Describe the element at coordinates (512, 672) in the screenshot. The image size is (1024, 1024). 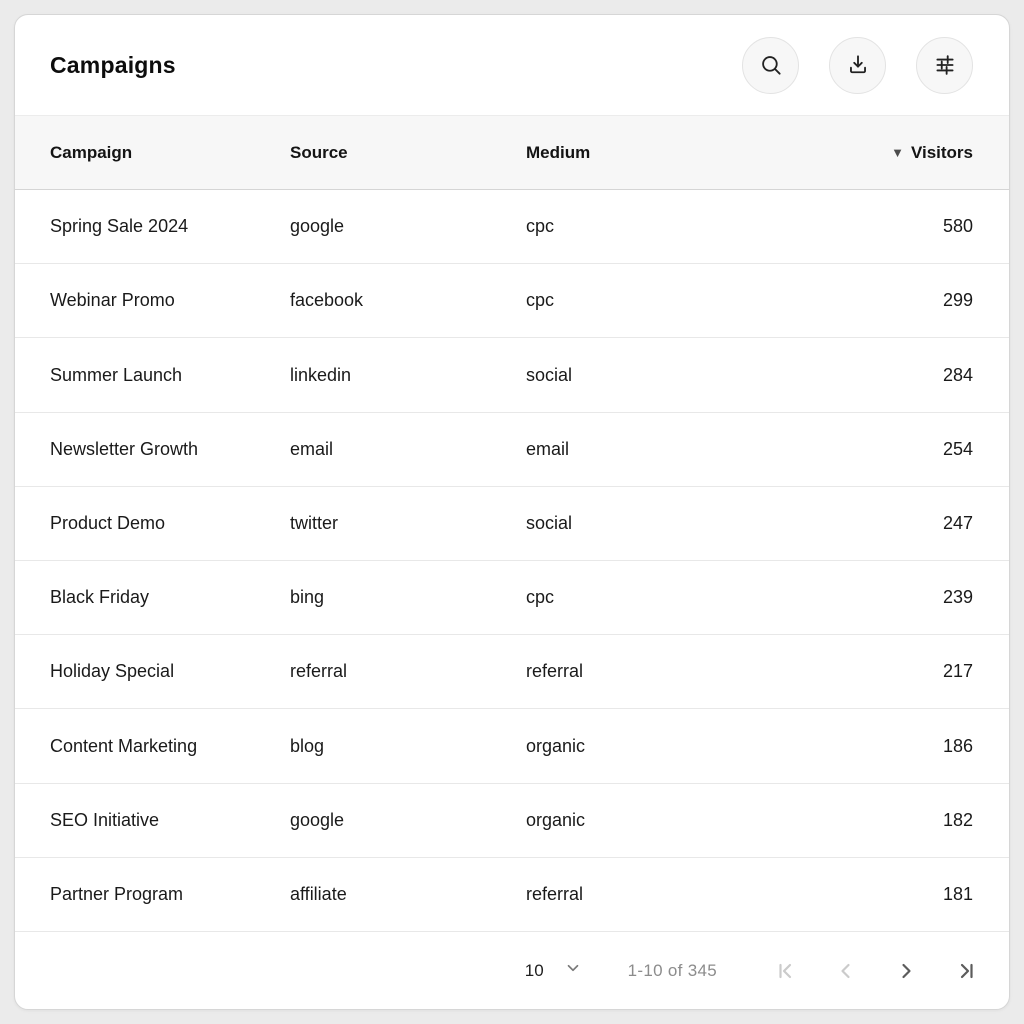
I see `table-row: Holiday Special referral referral 217` at that location.